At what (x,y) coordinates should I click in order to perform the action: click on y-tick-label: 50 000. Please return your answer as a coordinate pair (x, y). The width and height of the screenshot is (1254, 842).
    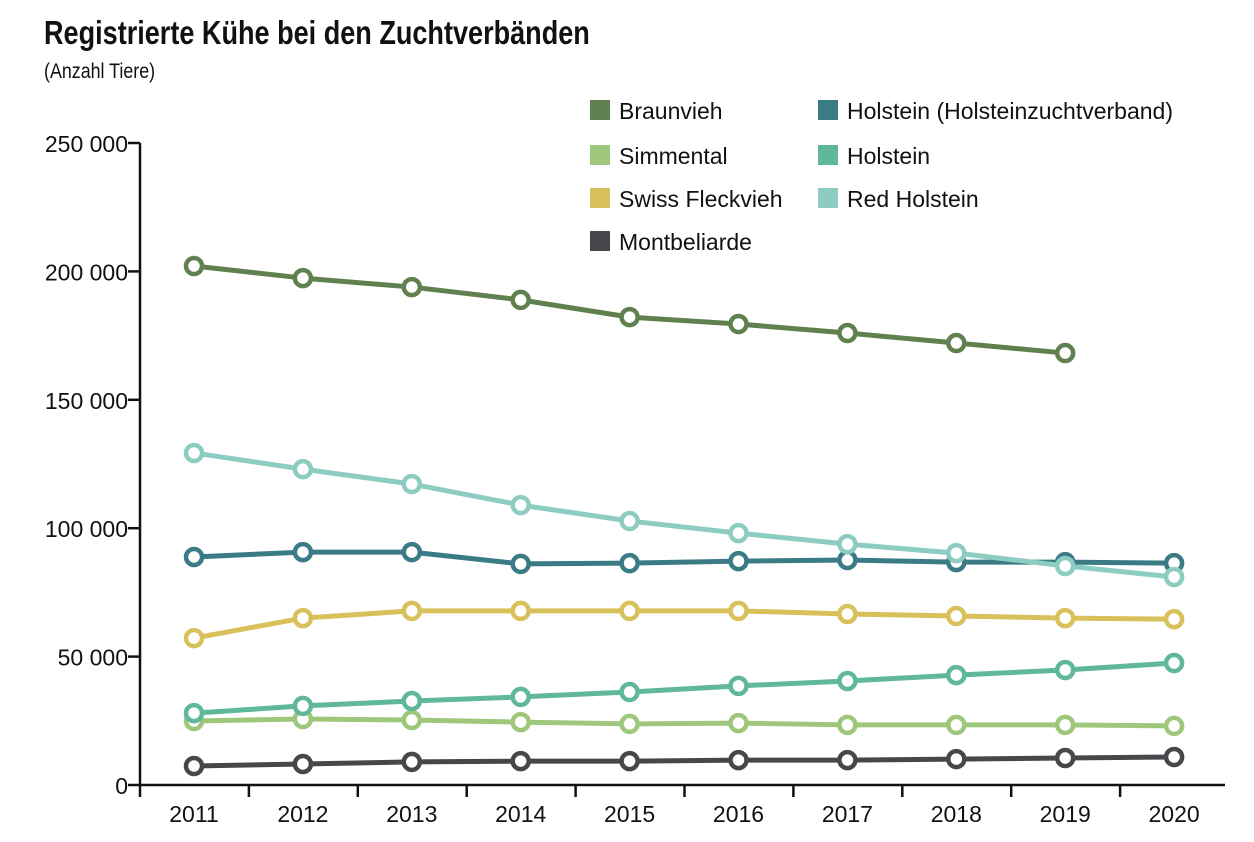
    Looking at the image, I should click on (93, 658).